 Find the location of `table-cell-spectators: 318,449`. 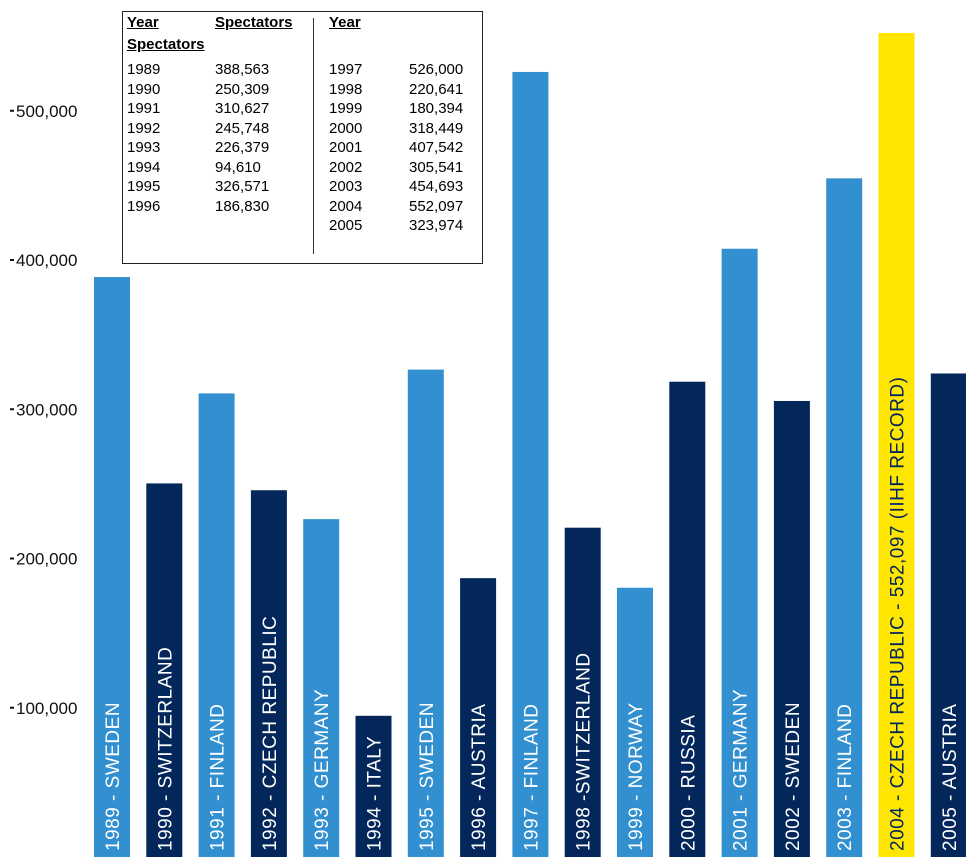

table-cell-spectators: 318,449 is located at coordinates (436, 128).